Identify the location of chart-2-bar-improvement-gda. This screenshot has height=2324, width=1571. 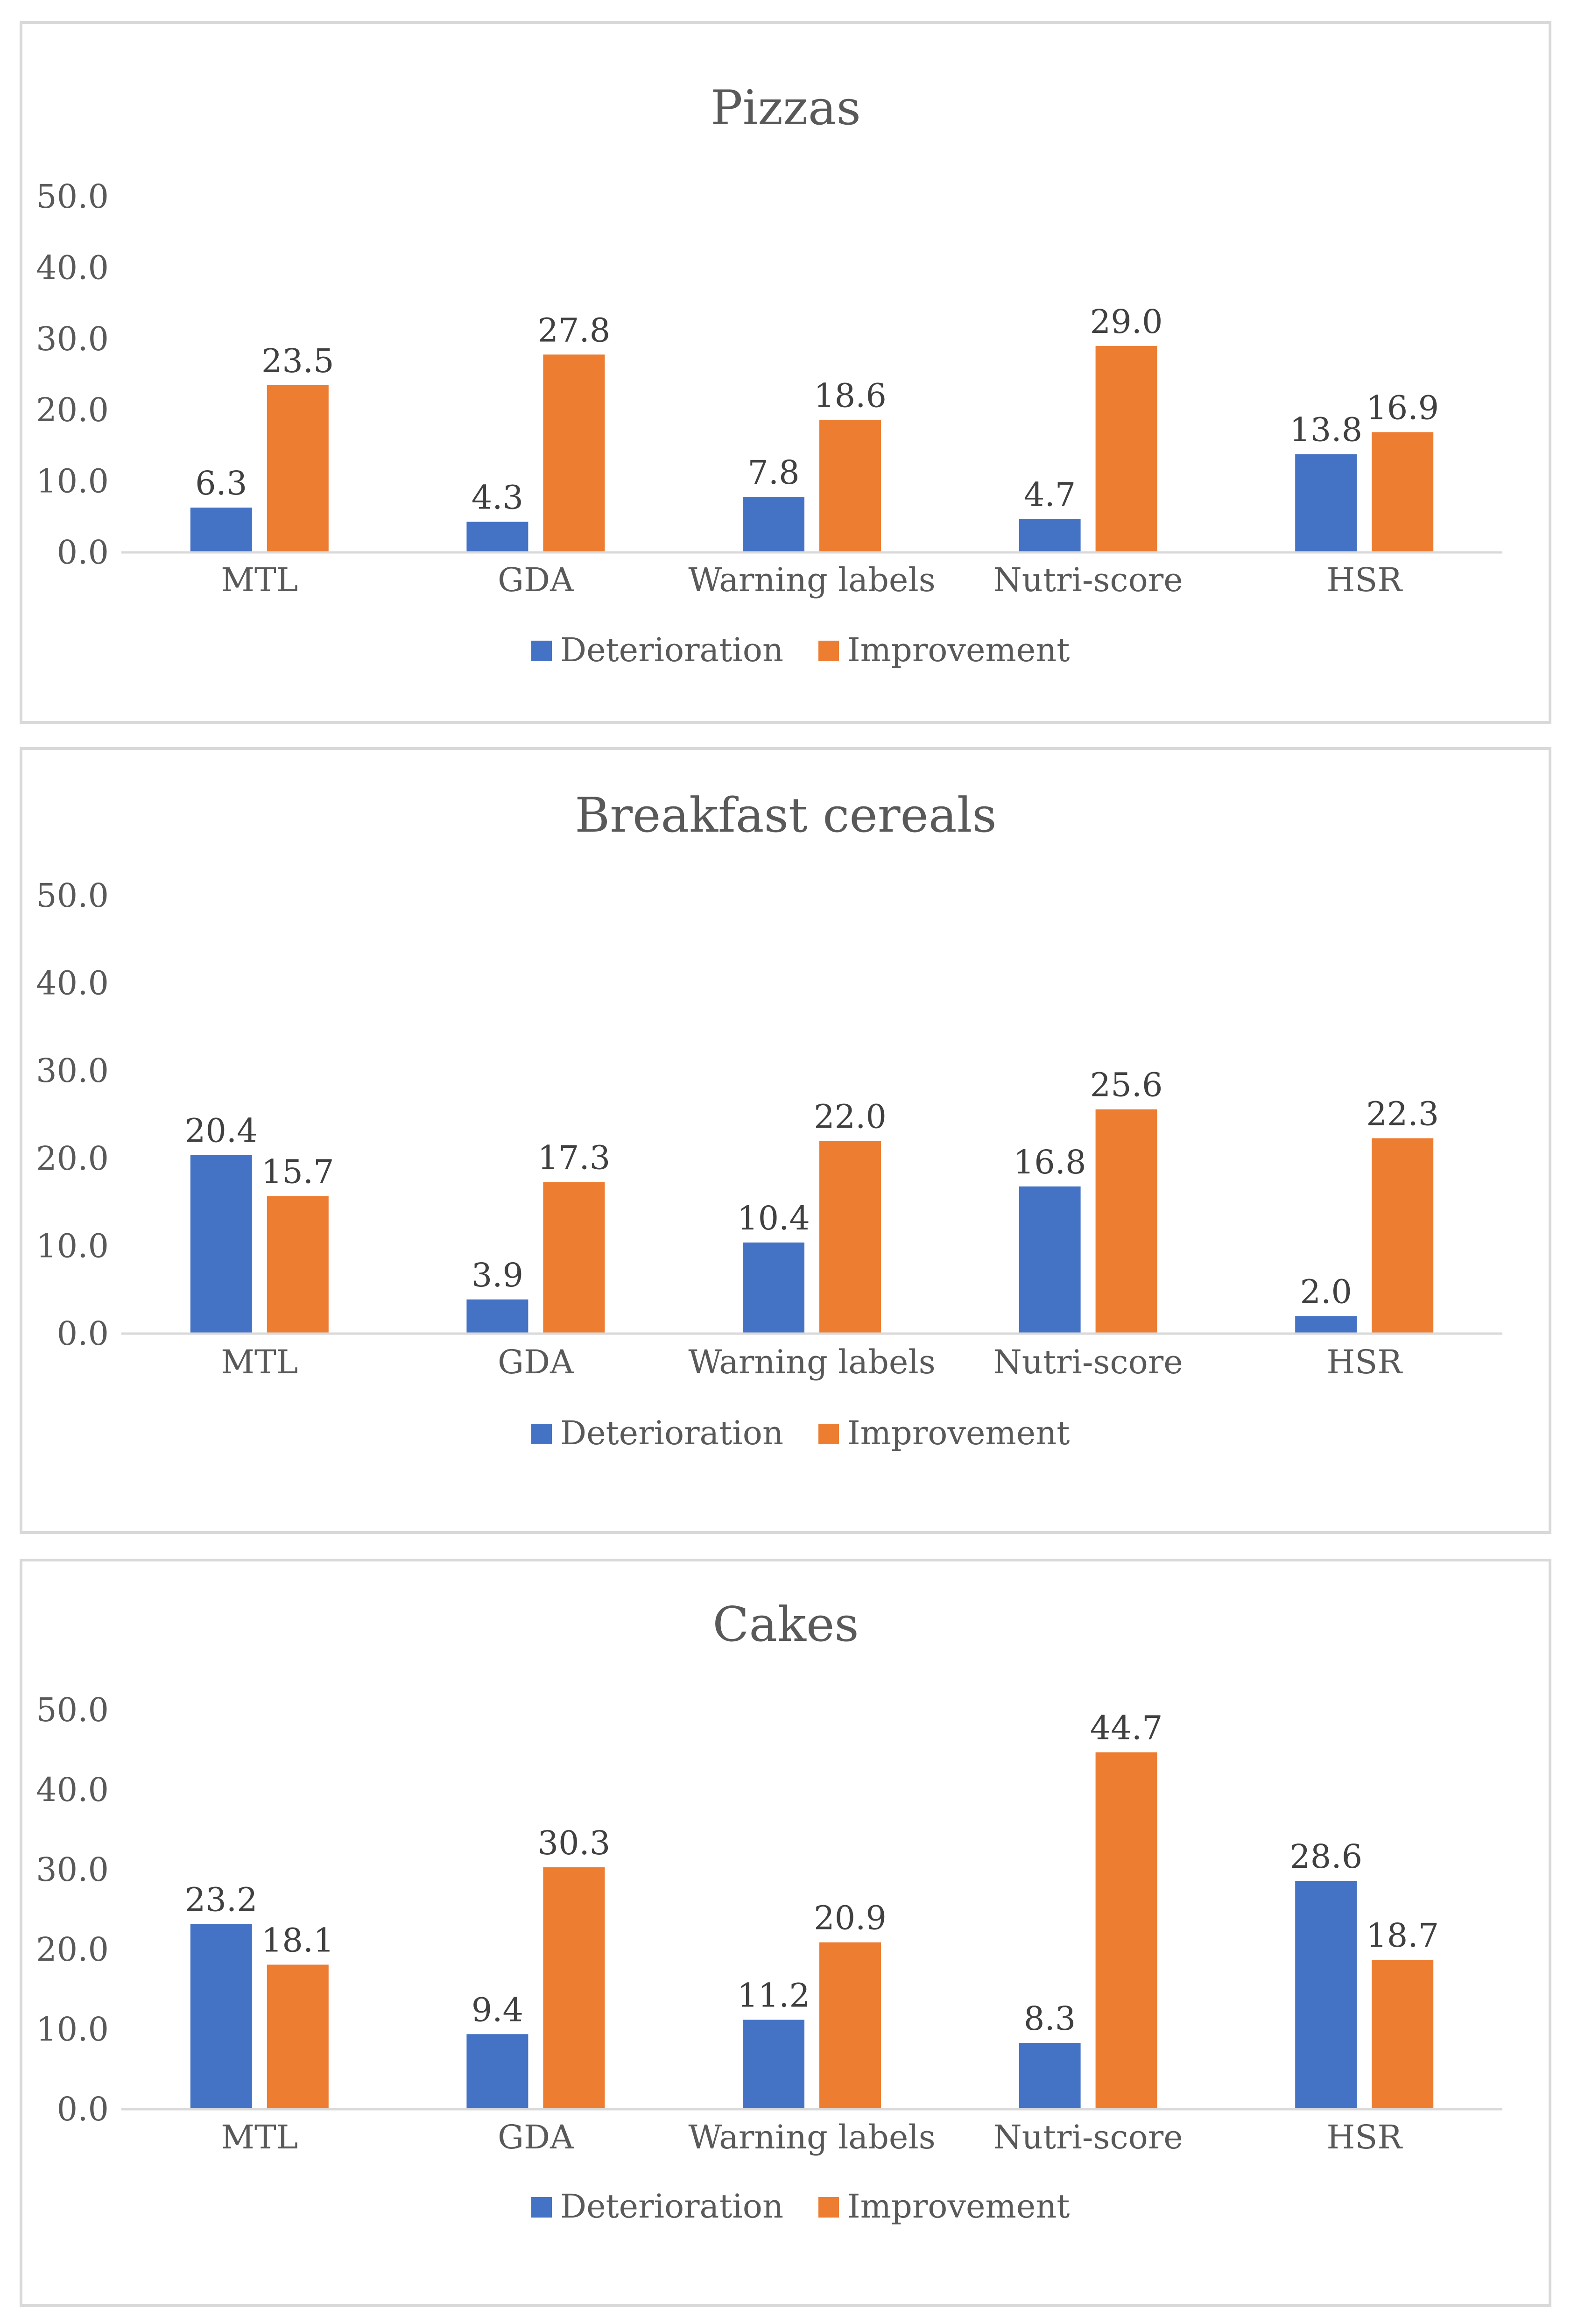
(574, 1988).